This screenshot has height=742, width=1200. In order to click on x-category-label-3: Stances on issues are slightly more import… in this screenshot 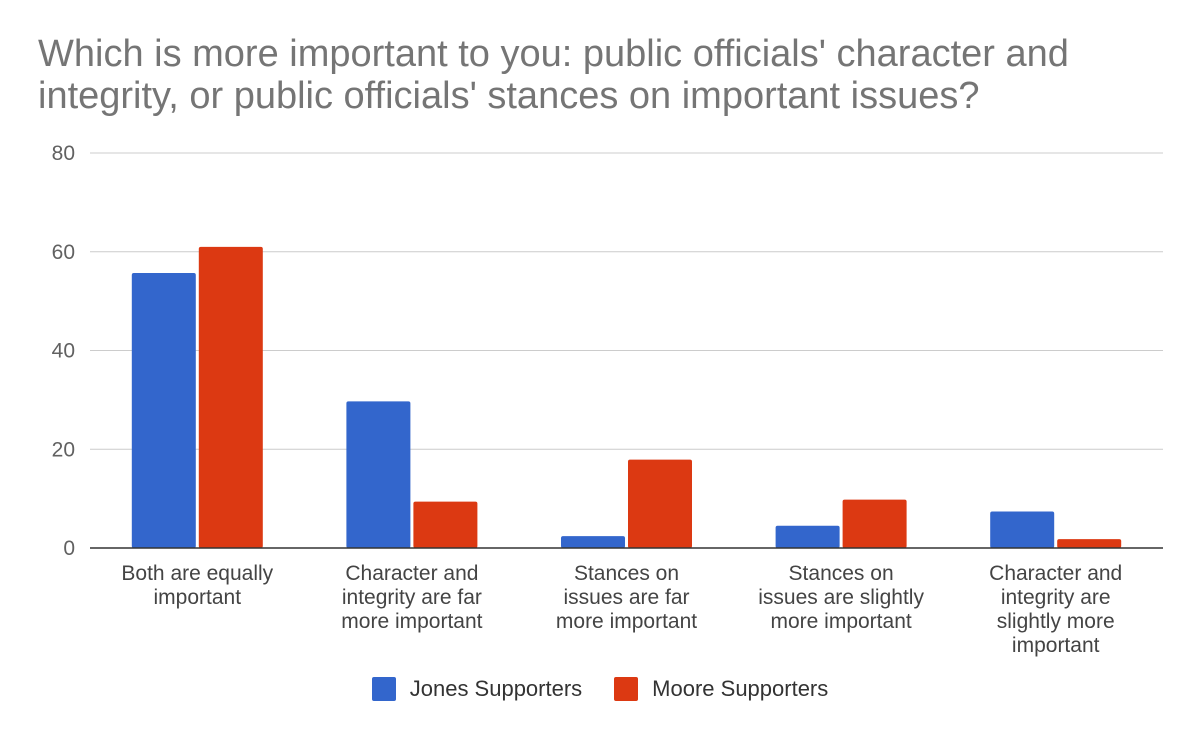, I will do `click(841, 597)`.